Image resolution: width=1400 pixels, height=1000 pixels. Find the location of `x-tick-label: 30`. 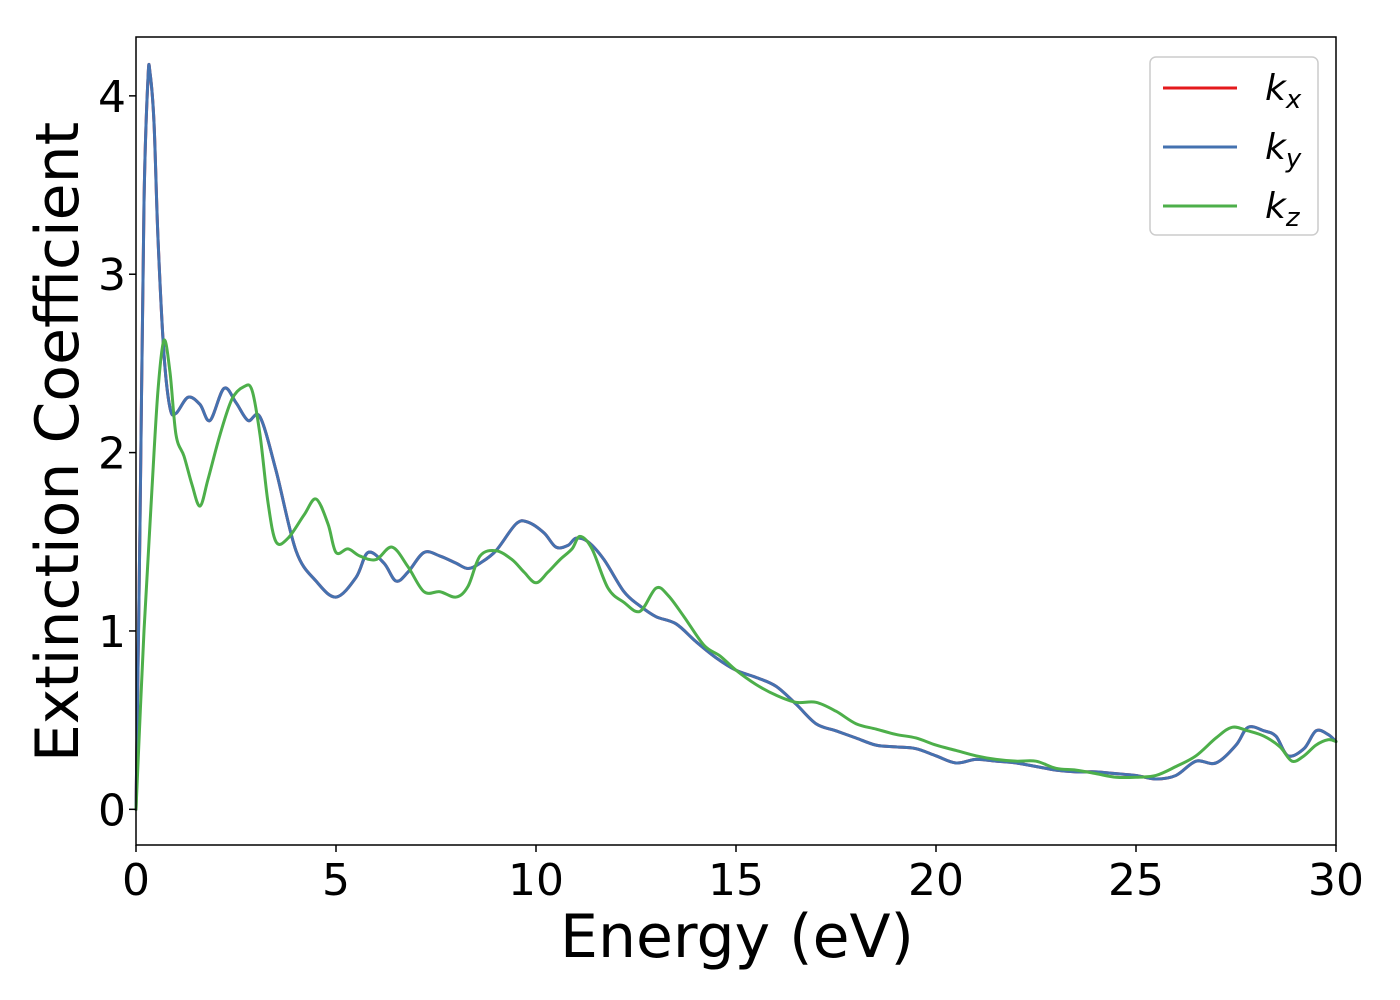

x-tick-label: 30 is located at coordinates (1336, 880).